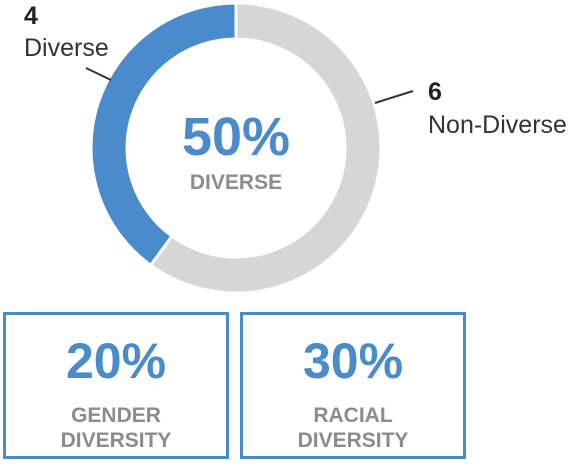 This screenshot has height=464, width=584. Describe the element at coordinates (353, 361) in the screenshot. I see `racial-diversity-value: 30%` at that location.